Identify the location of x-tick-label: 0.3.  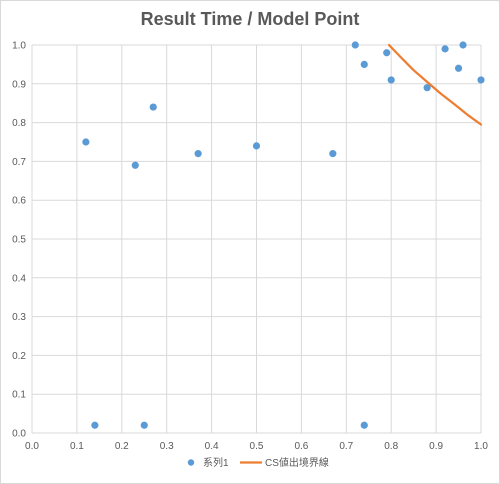
(167, 446).